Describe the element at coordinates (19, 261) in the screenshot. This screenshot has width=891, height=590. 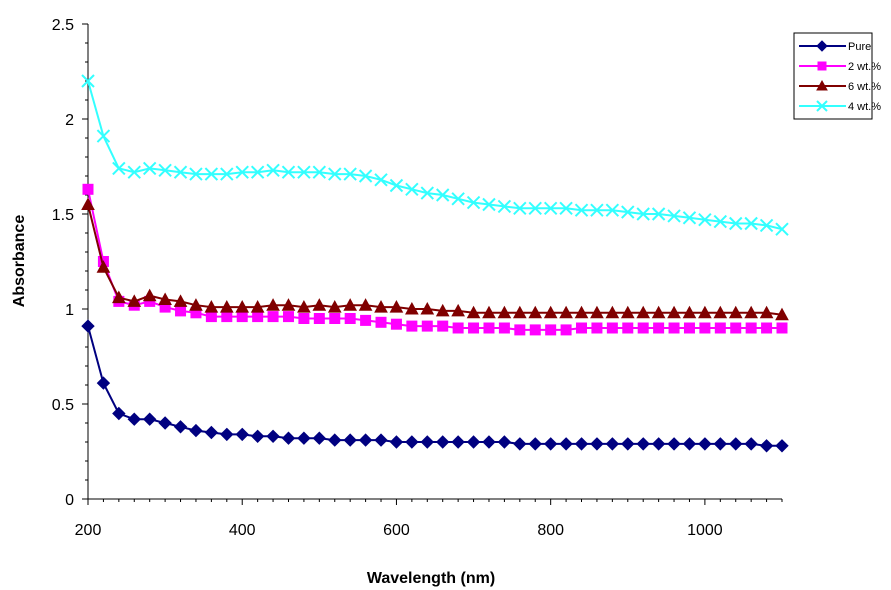
I see `y-axis-title: Absorbance` at that location.